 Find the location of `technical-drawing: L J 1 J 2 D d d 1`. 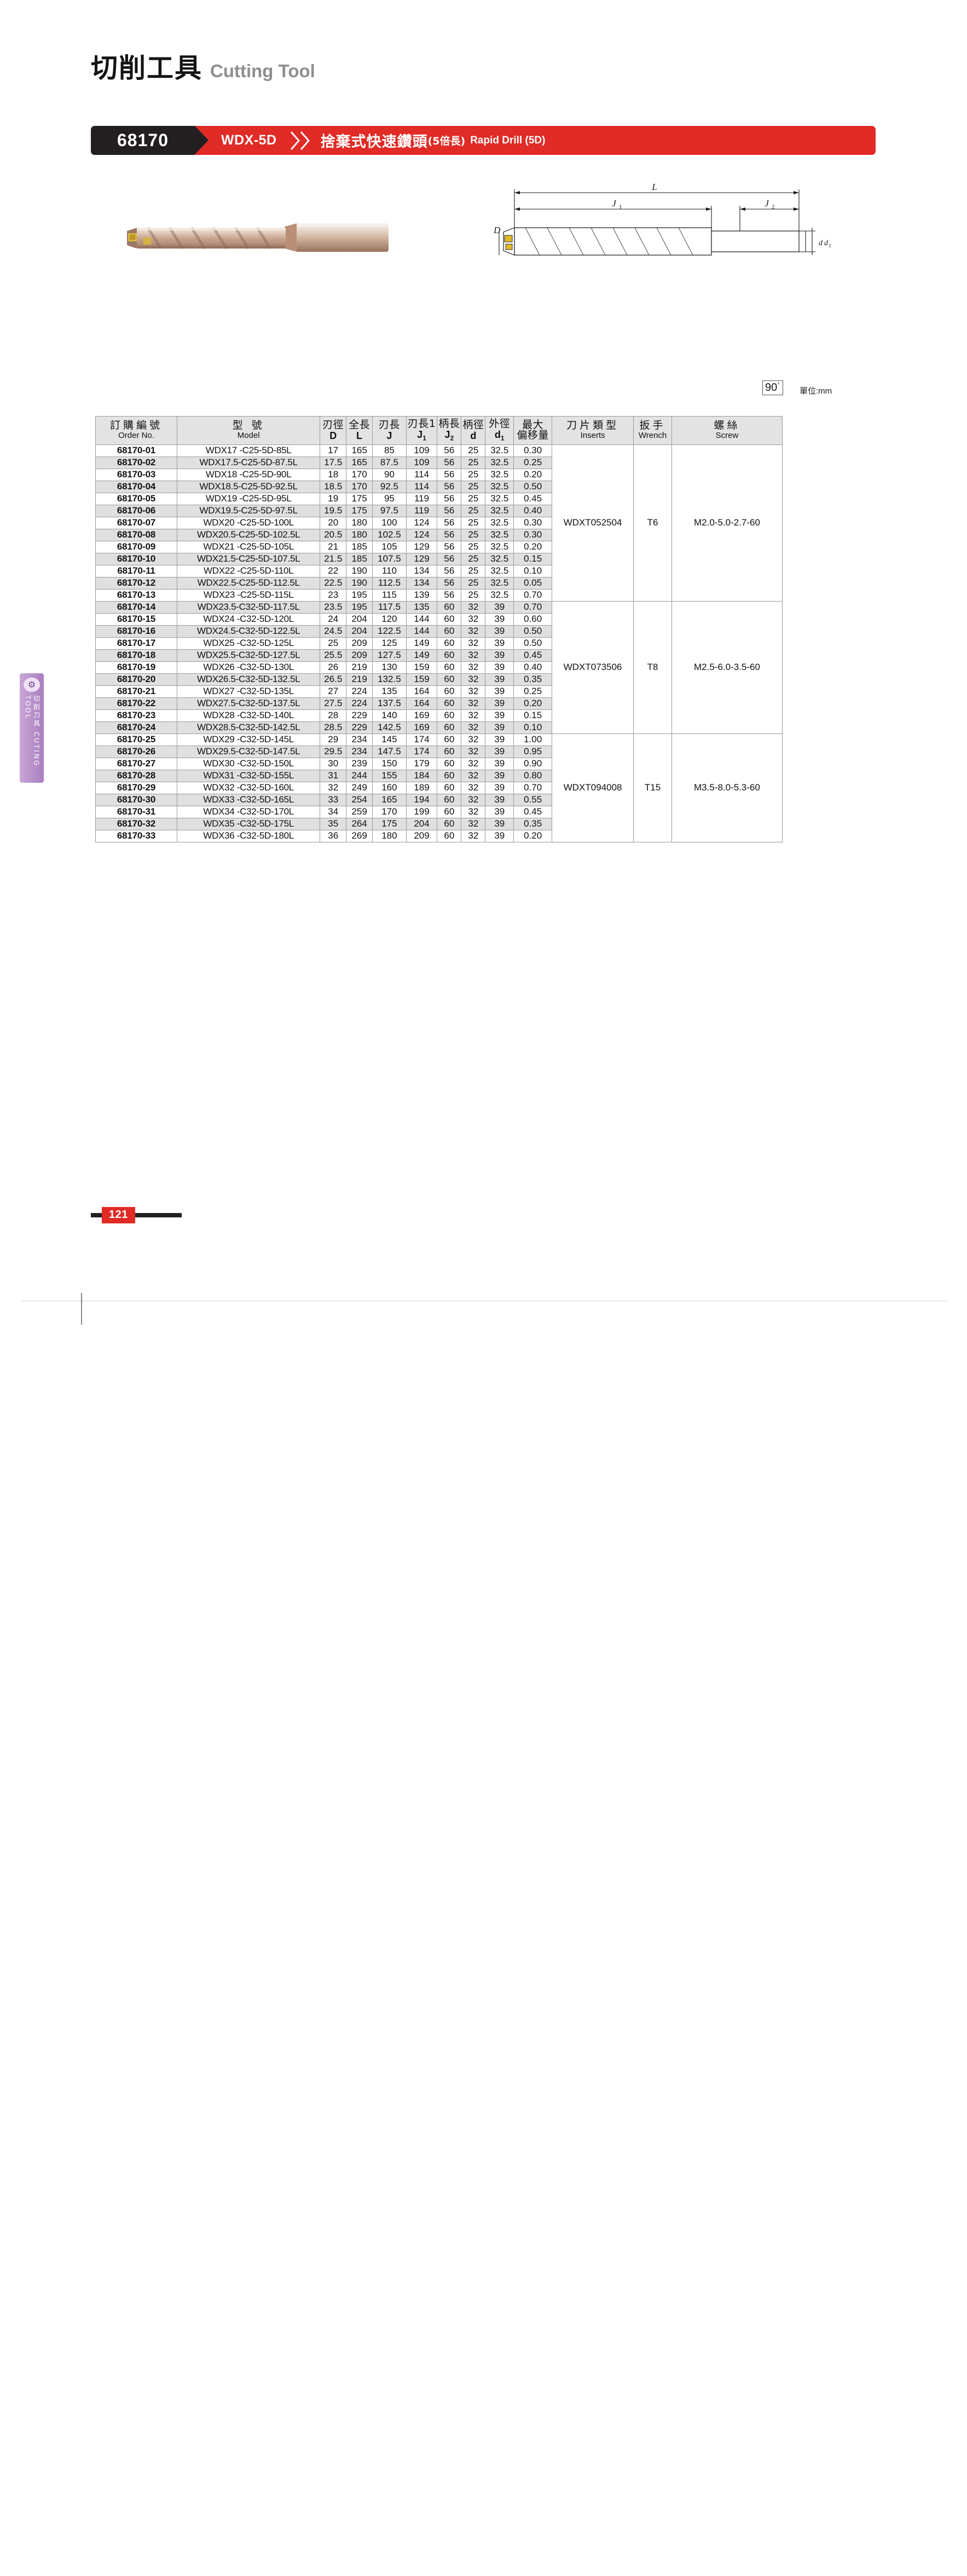

technical-drawing: L J 1 J 2 D d d 1 is located at coordinates (687, 257).